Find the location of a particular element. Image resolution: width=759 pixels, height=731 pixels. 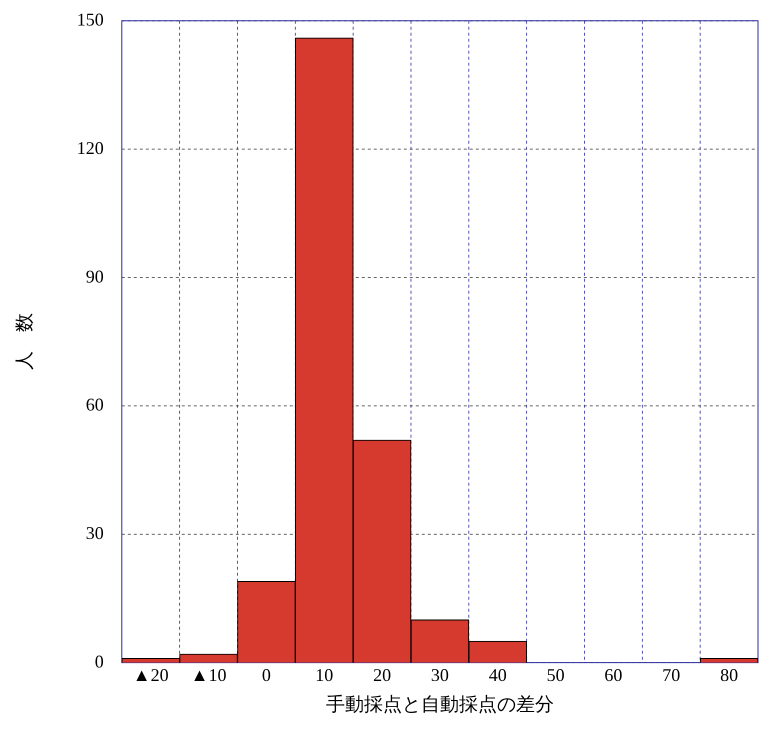

x-tick-label: ▲20 is located at coordinates (150, 675).